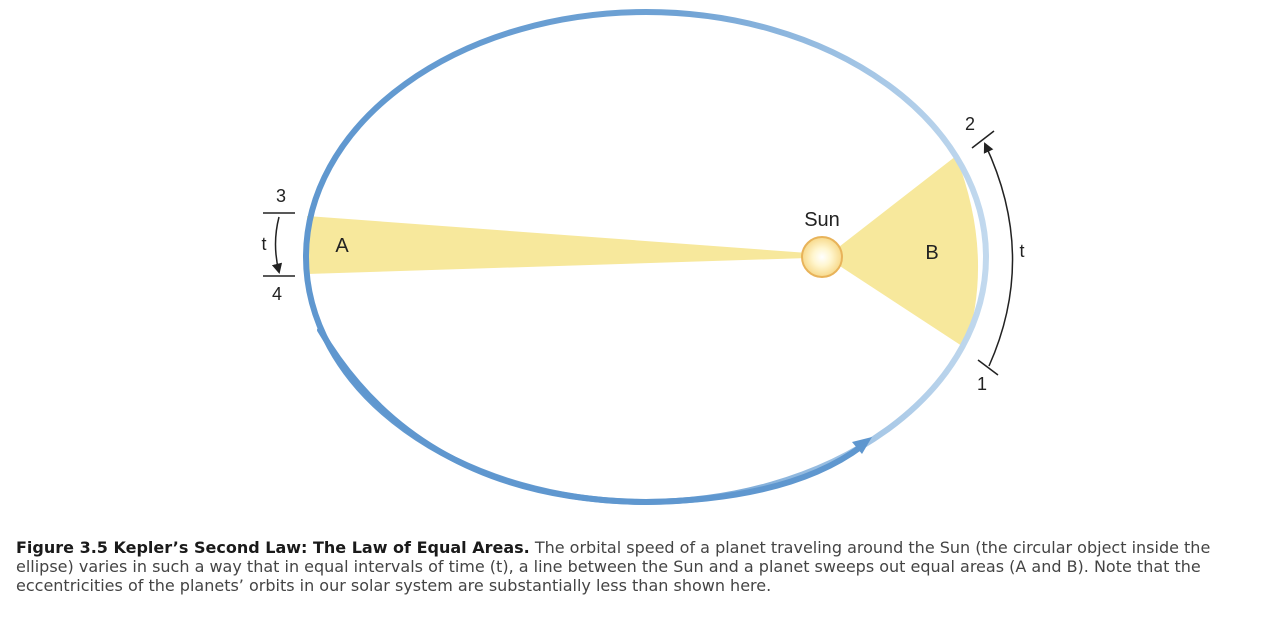  I want to click on right-interval-arrow, so click(999, 255).